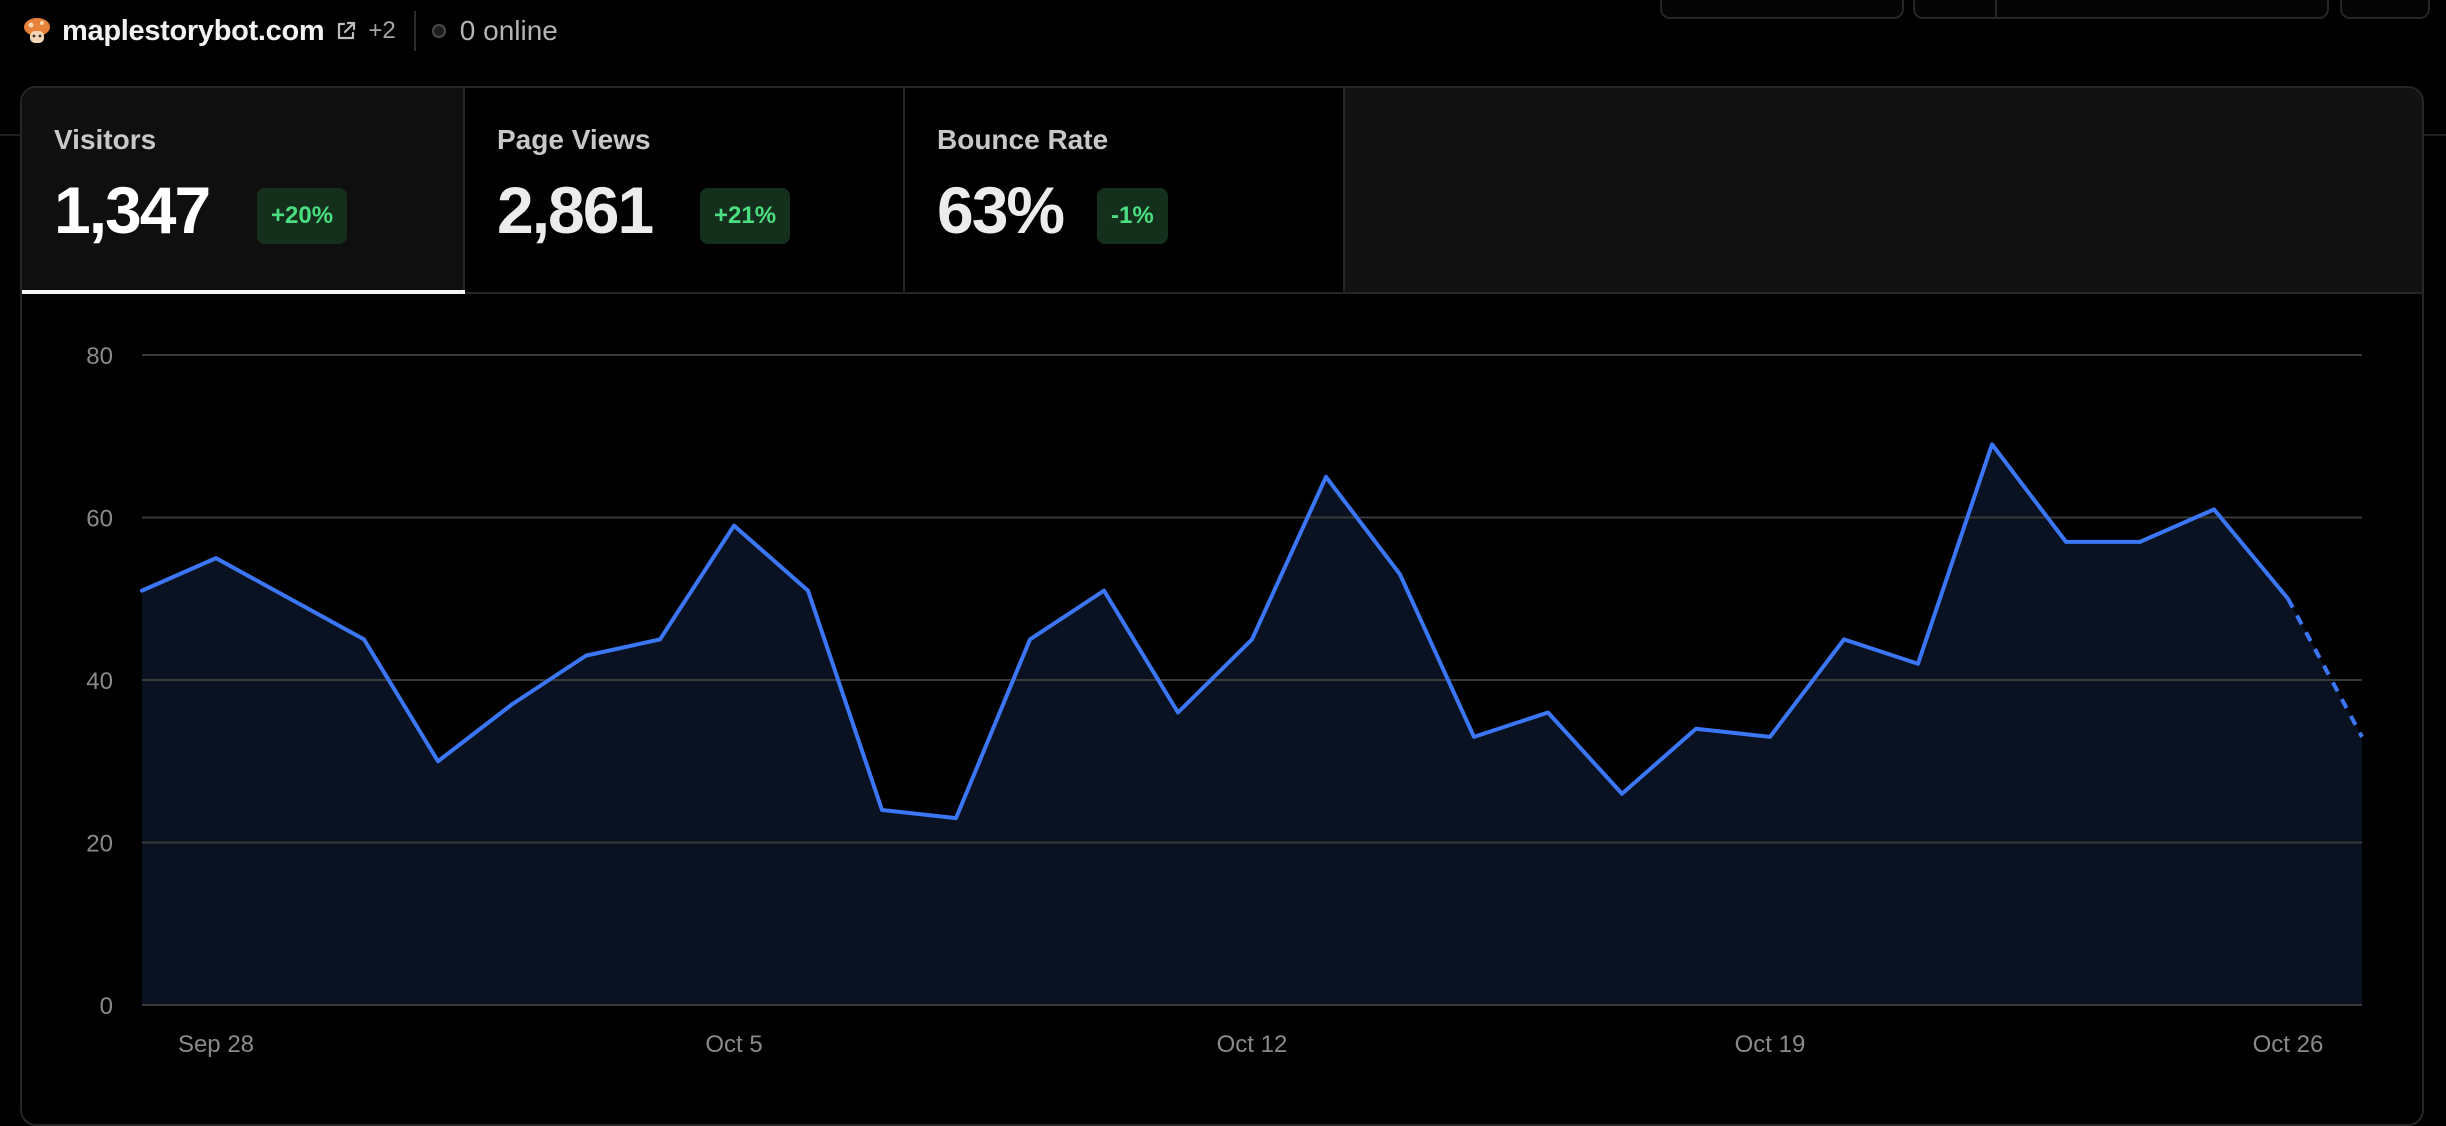 Image resolution: width=2446 pixels, height=1126 pixels. Describe the element at coordinates (2121, 9) in the screenshot. I see `period-selector` at that location.